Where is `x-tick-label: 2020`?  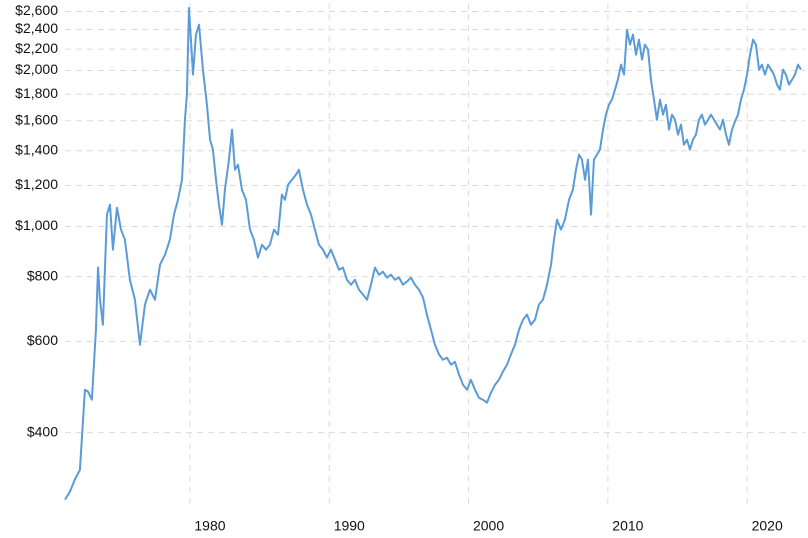
x-tick-label: 2020 is located at coordinates (767, 526).